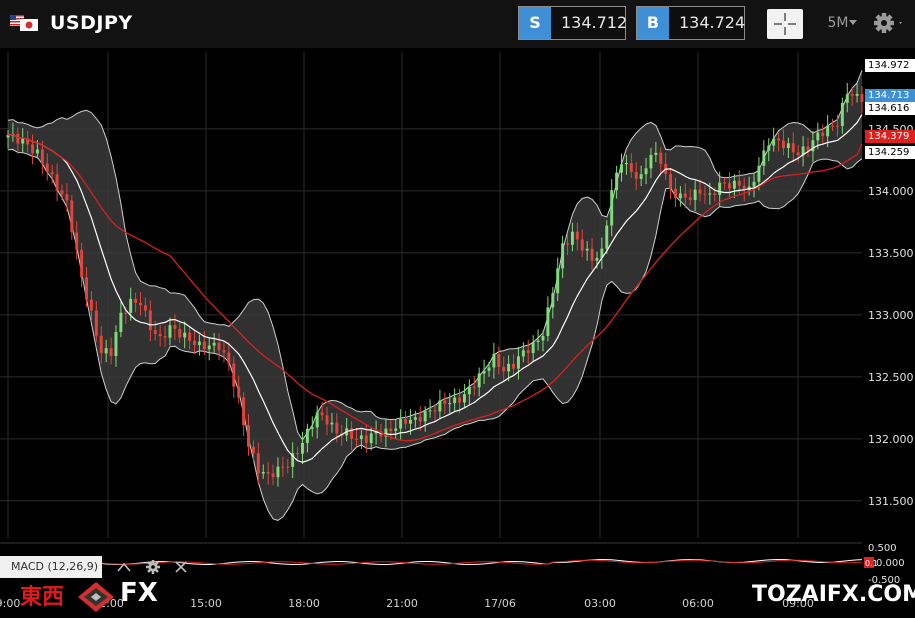 This screenshot has width=915, height=618. What do you see at coordinates (838, 23) in the screenshot?
I see `timeframe-dropdown: 5M` at bounding box center [838, 23].